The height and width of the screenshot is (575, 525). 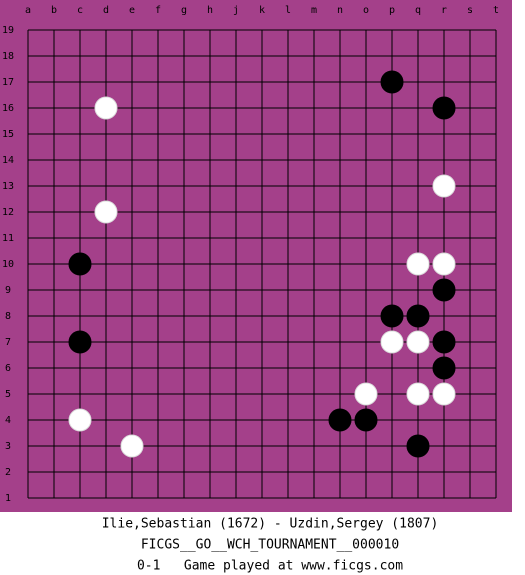 I want to click on event: FICGS__GO__WCH_TOURNAMENT__000010, so click(x=270, y=545).